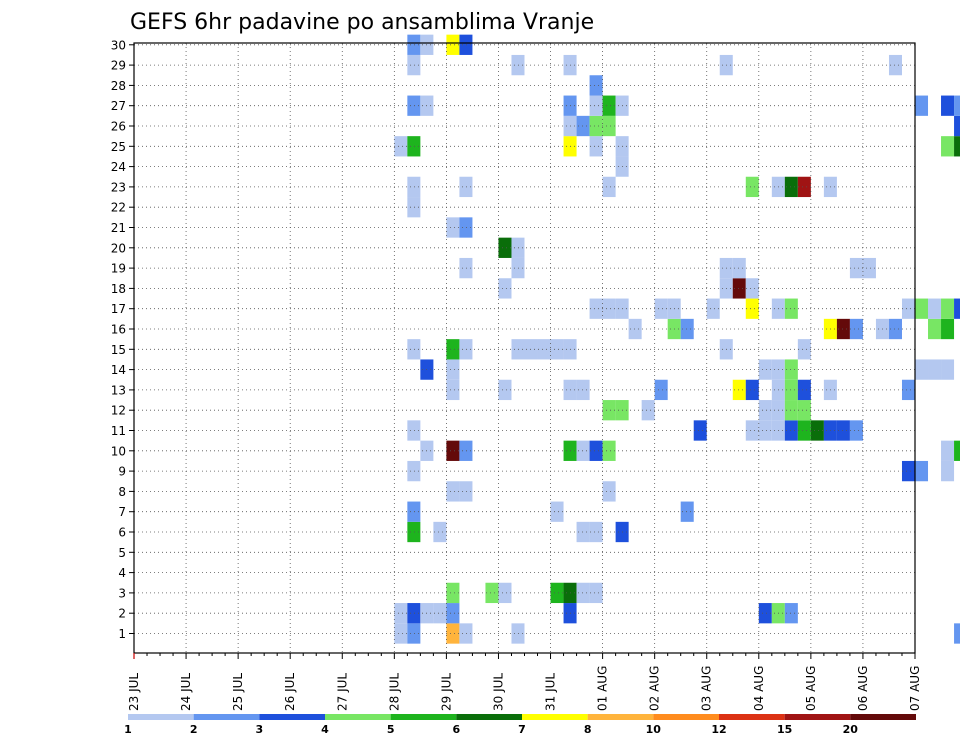 The height and width of the screenshot is (742, 960). I want to click on colorbar-label: 1, so click(128, 729).